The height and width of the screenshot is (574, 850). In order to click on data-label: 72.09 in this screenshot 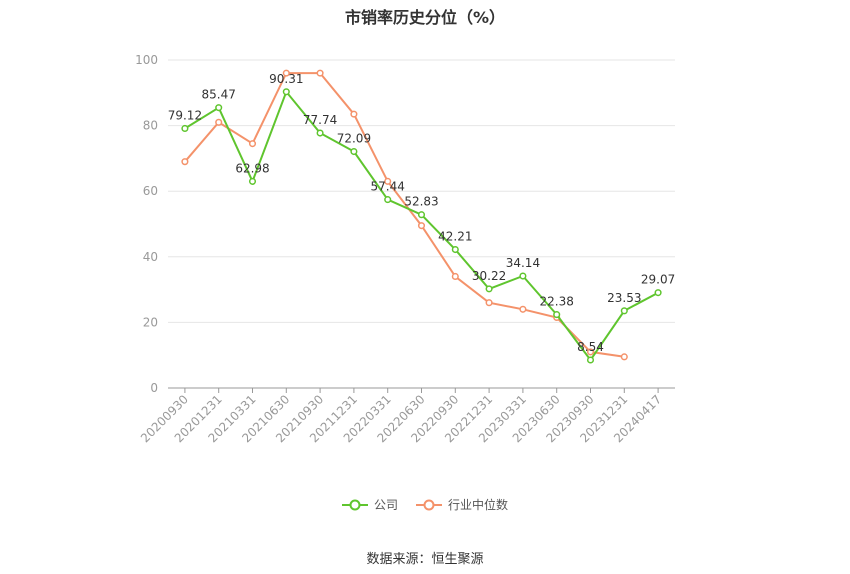, I will do `click(354, 139)`.